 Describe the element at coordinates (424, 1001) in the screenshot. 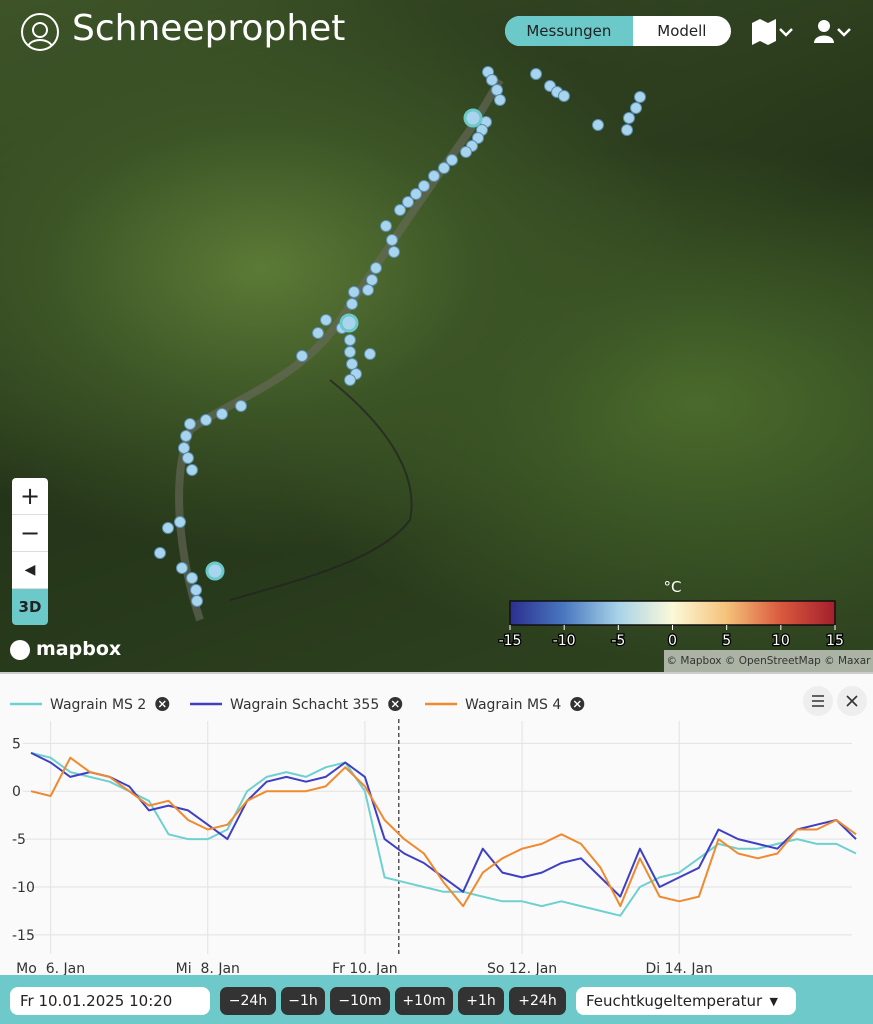

I see `step-button: +10m` at that location.